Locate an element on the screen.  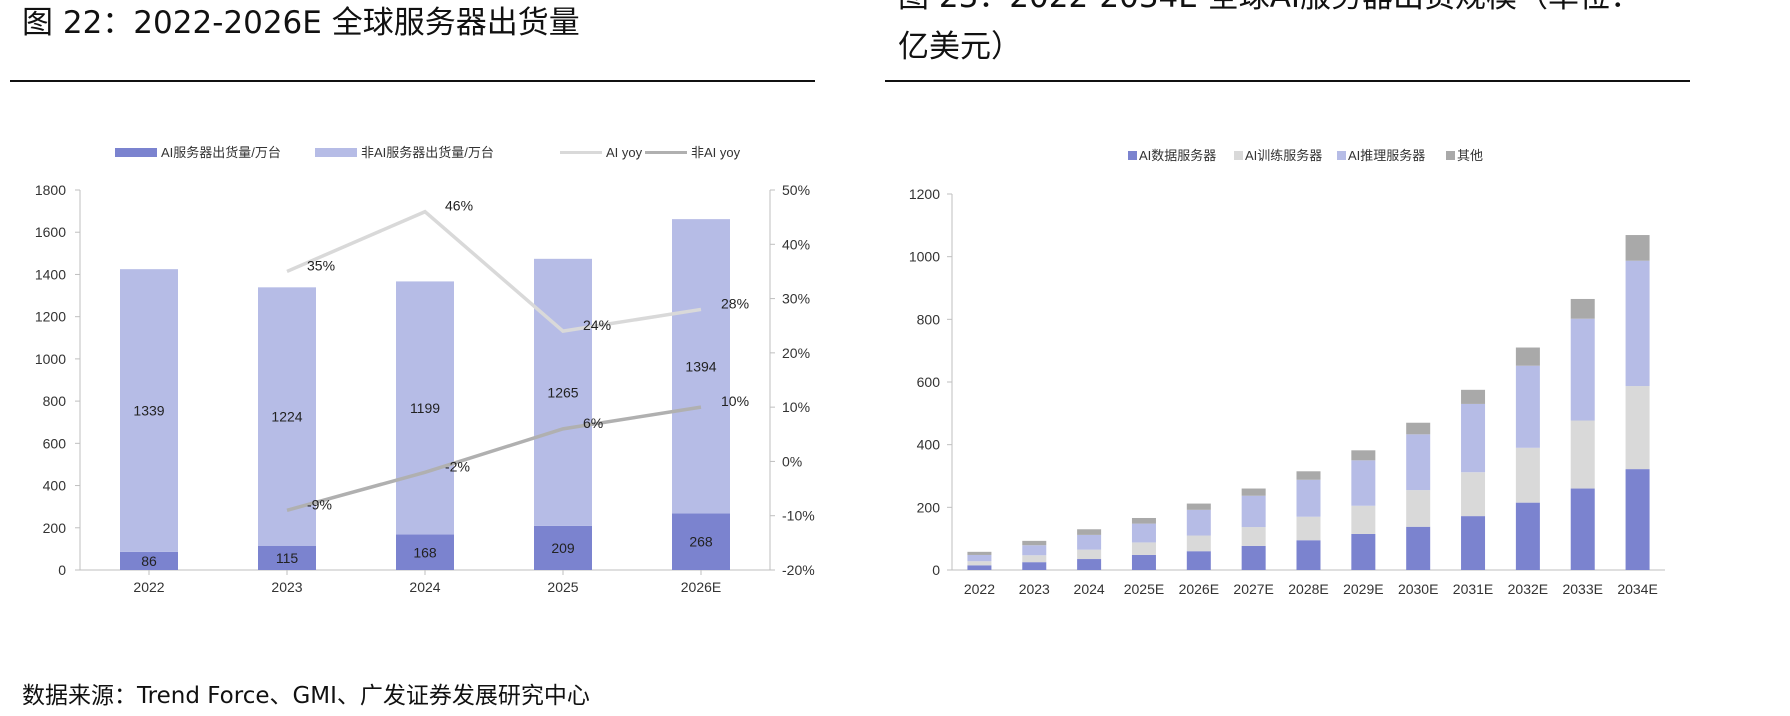
bar-non-ai-2022 is located at coordinates (149, 410).